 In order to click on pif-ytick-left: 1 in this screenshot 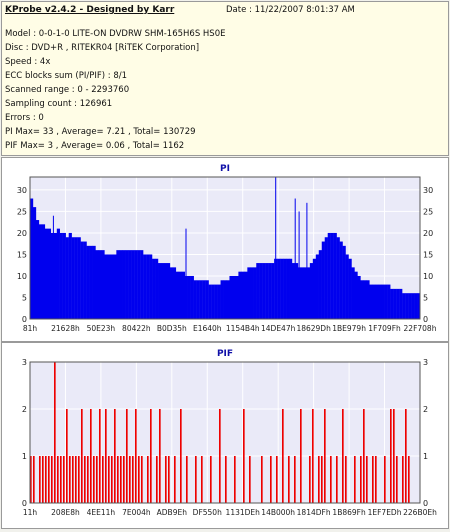, I will do `click(24, 456)`.